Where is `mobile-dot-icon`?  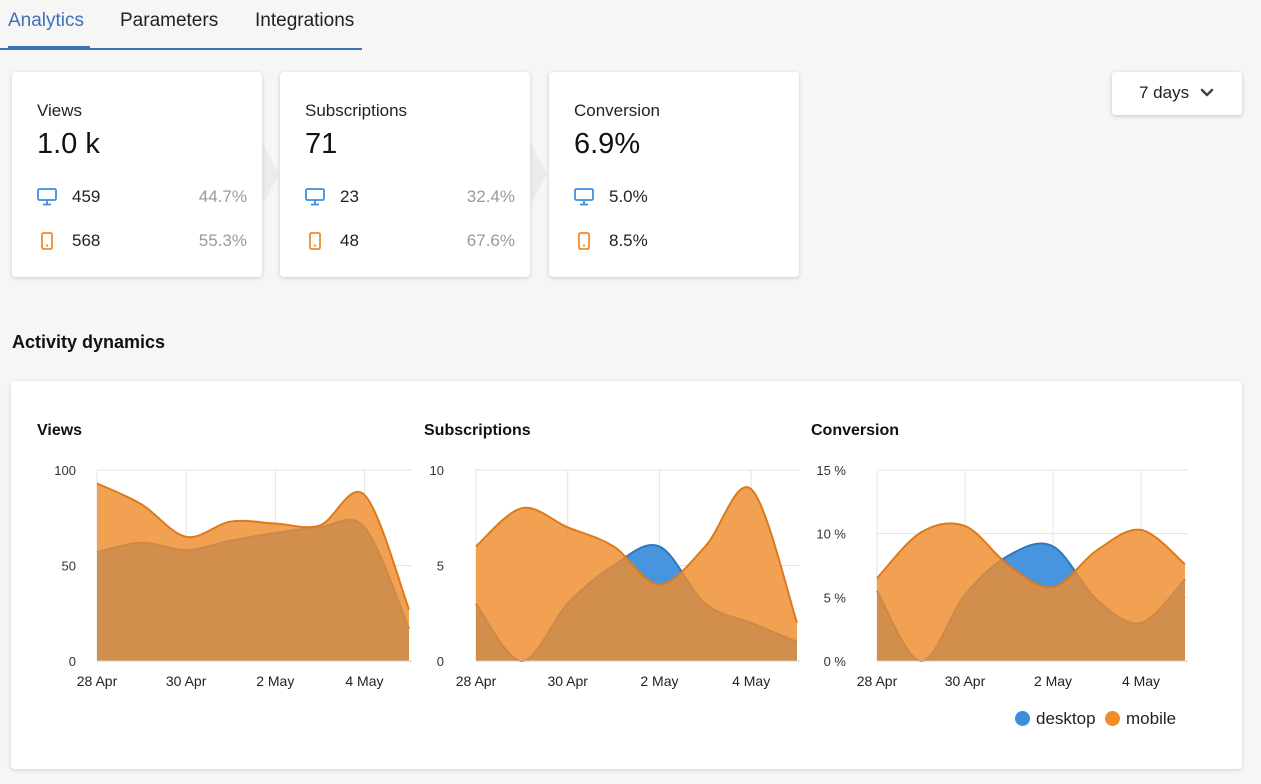
mobile-dot-icon is located at coordinates (1112, 718).